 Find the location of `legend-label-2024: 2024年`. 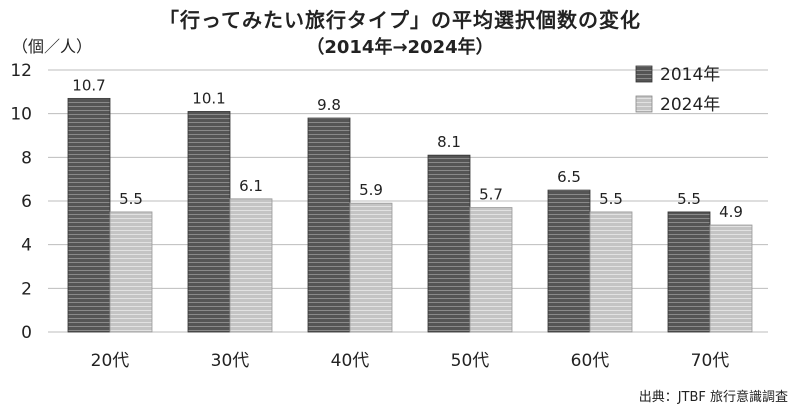

legend-label-2024: 2024年 is located at coordinates (690, 105).